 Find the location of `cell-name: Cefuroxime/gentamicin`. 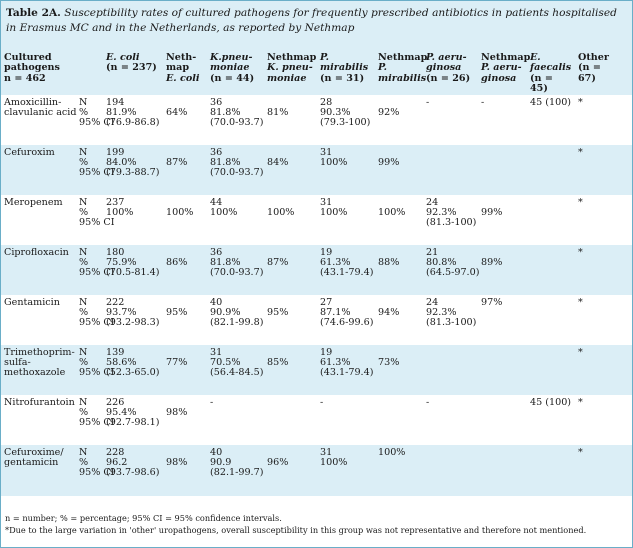

cell-name: Cefuroxime/gentamicin is located at coordinates (38, 470).